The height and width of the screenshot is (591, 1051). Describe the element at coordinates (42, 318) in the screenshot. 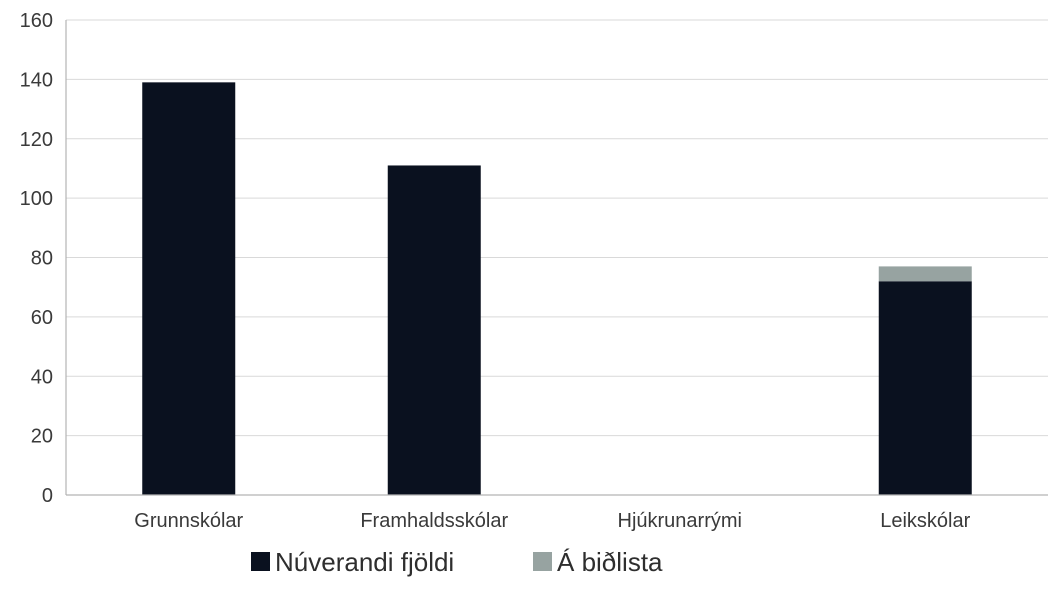

I see `y-tick-label: 60` at that location.